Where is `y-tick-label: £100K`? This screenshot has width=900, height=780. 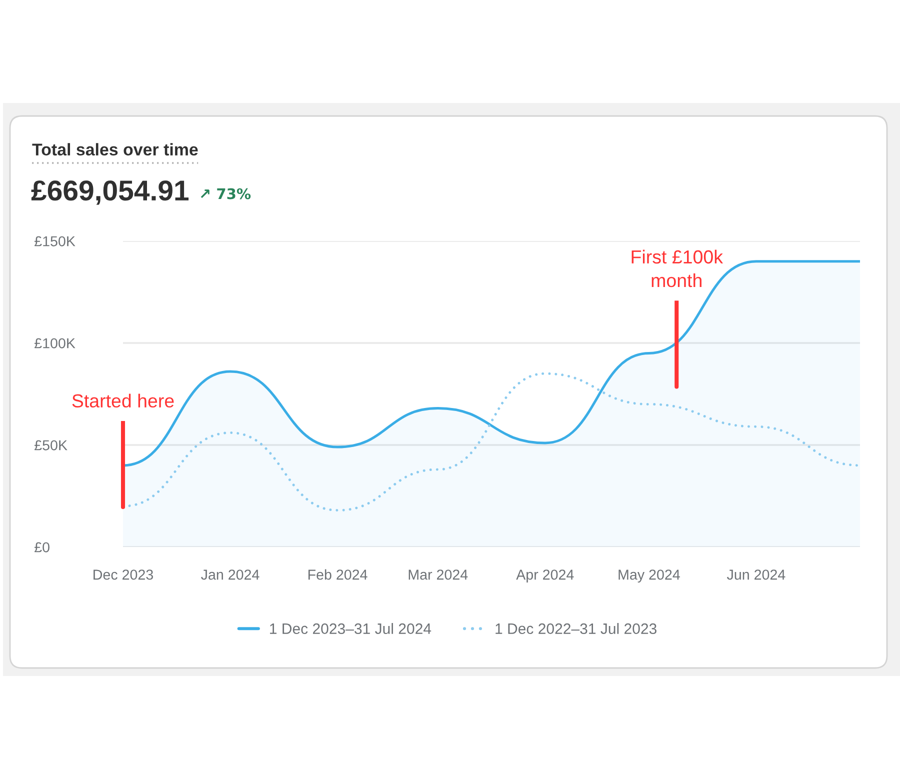
y-tick-label: £100K is located at coordinates (55, 343).